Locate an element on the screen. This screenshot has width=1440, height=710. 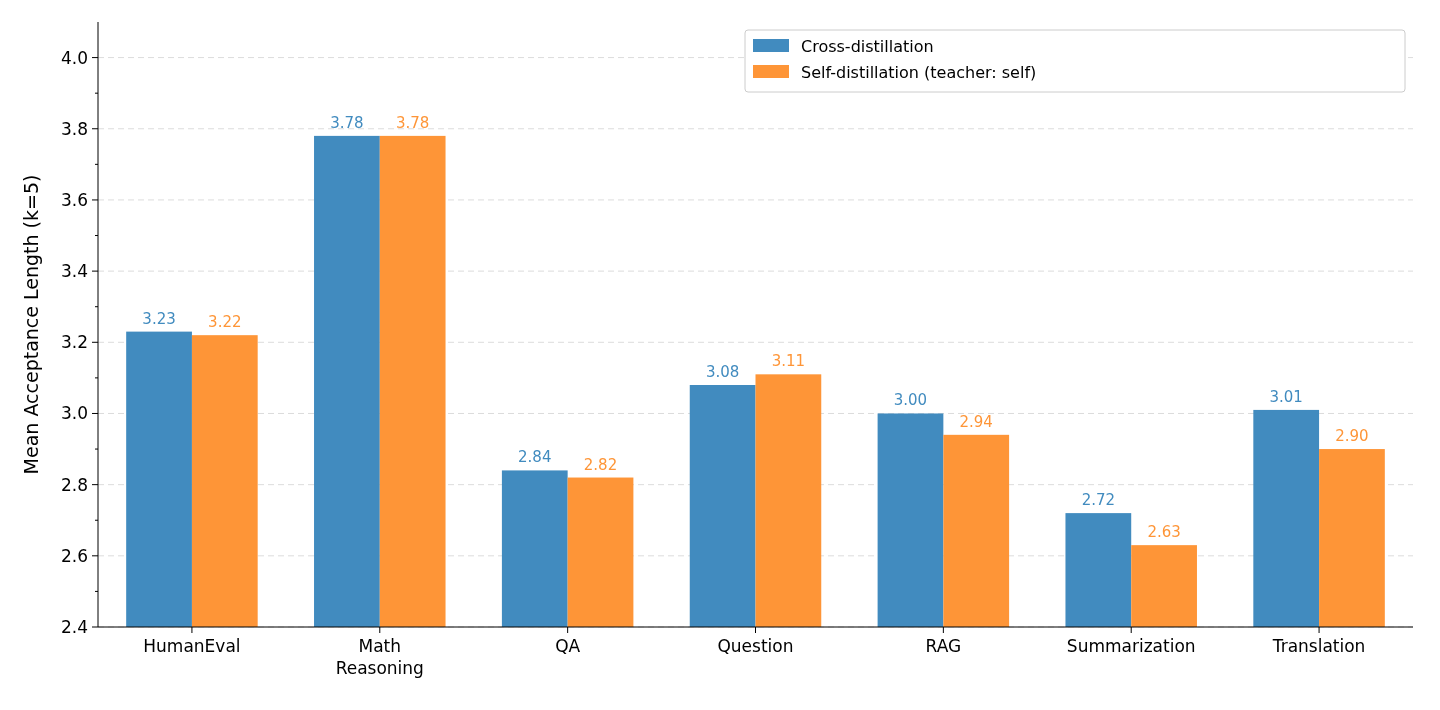
data-label: 3.22 is located at coordinates (225, 322).